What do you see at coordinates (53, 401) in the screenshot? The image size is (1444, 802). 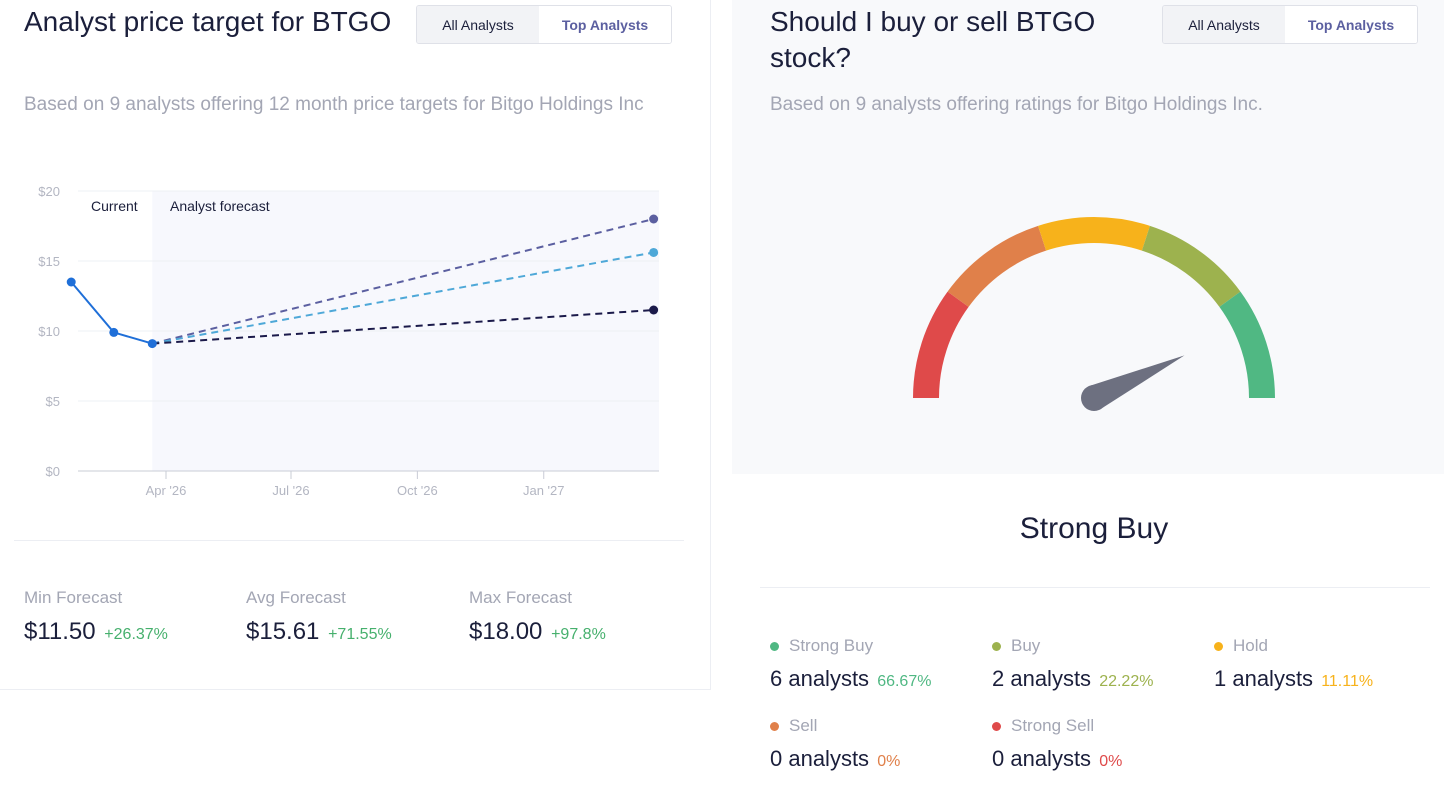 I see `y-tick-label: $5` at bounding box center [53, 401].